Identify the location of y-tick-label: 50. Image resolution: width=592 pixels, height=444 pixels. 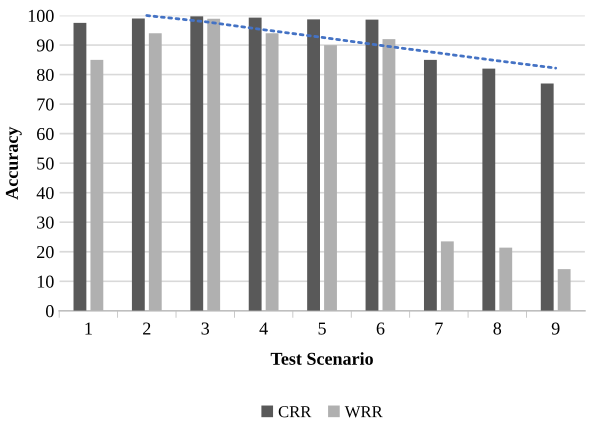
(45, 163).